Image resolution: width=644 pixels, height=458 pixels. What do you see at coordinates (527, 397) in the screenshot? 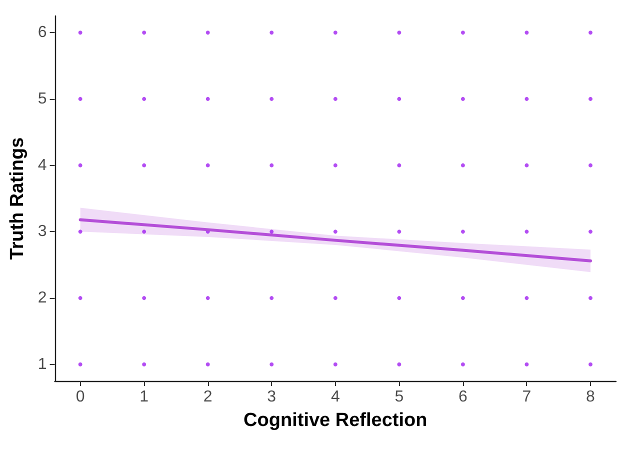
I see `x-tick-label: 7` at bounding box center [527, 397].